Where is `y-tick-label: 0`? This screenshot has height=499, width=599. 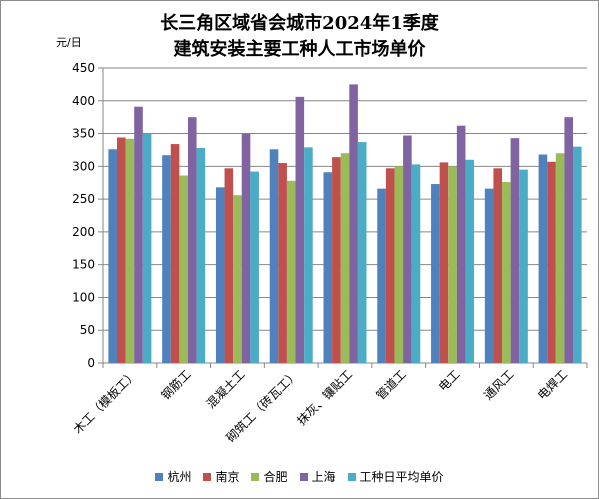 y-tick-label: 0 is located at coordinates (91, 363).